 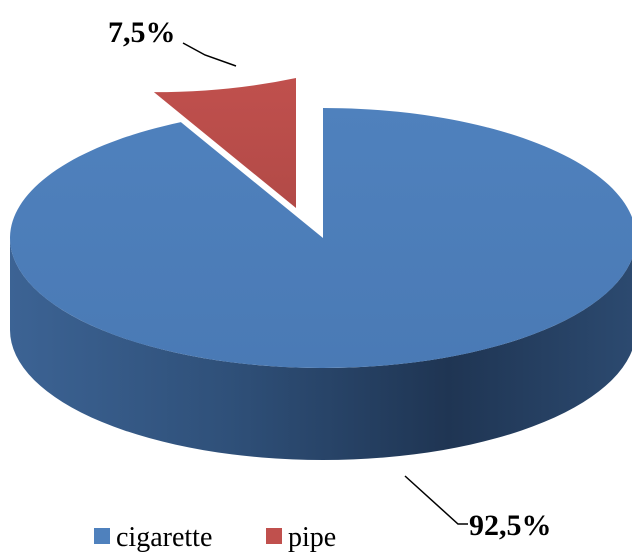 What do you see at coordinates (436, 500) in the screenshot?
I see `leader-line-cigarette` at bounding box center [436, 500].